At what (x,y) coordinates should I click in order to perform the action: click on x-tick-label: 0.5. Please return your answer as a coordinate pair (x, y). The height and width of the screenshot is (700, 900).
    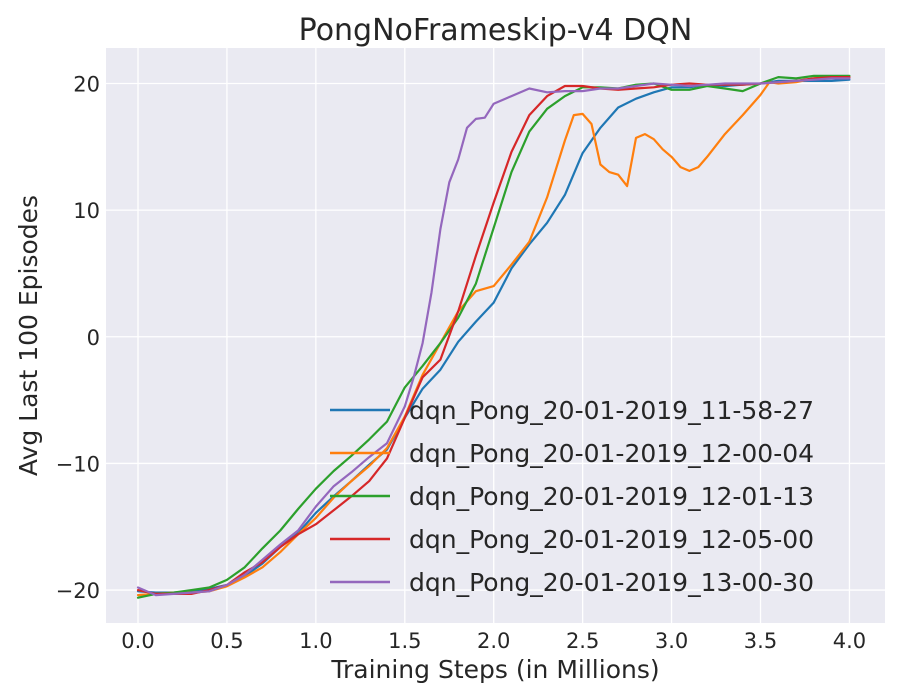
    Looking at the image, I should click on (226, 641).